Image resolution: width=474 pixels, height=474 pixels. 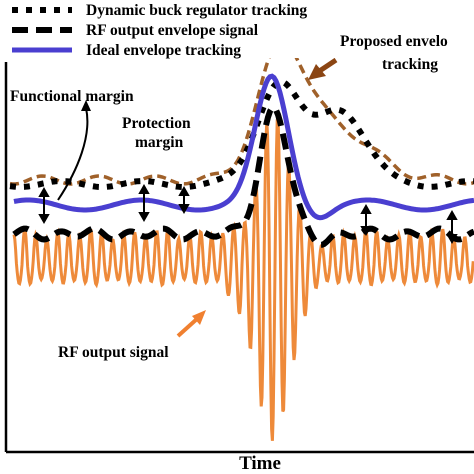 I want to click on functional-margin-pointer, so click(x=74, y=150).